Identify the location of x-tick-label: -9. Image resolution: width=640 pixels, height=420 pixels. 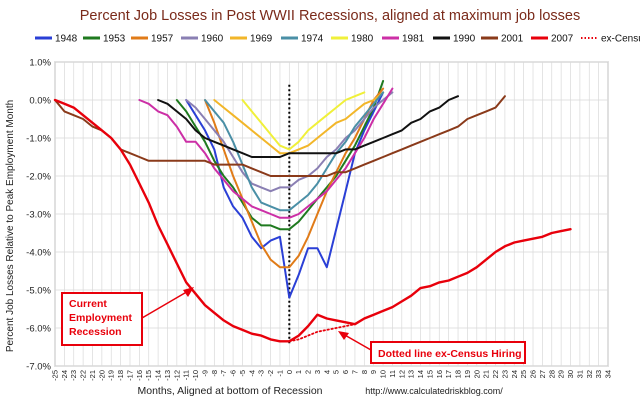
(204, 373).